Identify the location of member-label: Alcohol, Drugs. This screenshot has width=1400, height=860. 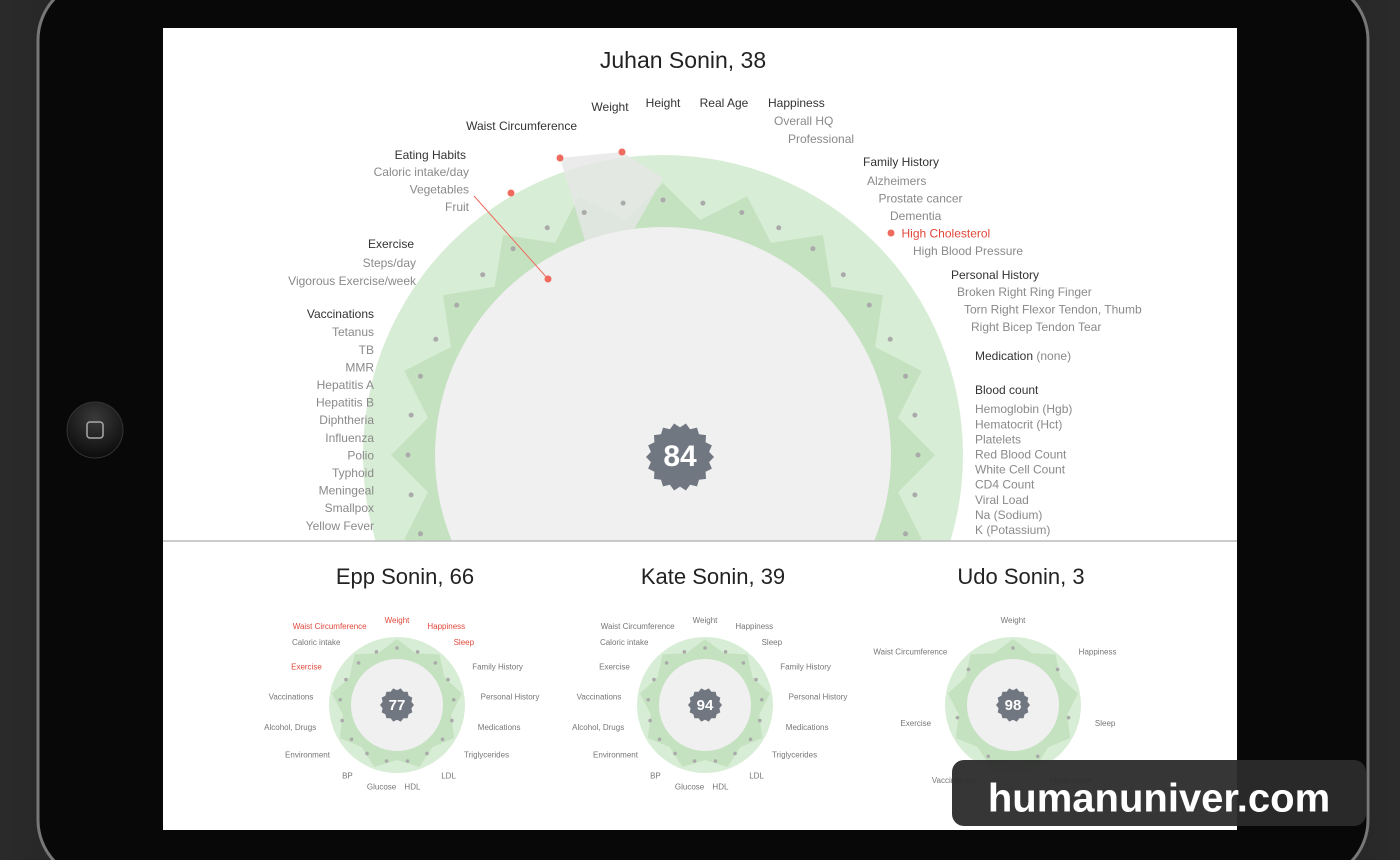
(290, 727).